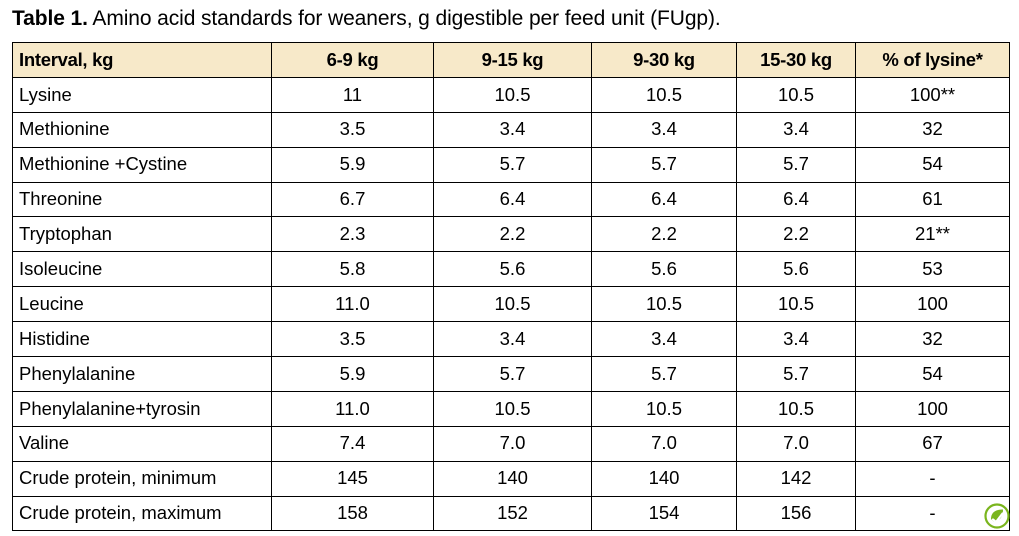 The image size is (1019, 536). What do you see at coordinates (796, 60) in the screenshot?
I see `column-header-15-30kg: 15-30 kg` at bounding box center [796, 60].